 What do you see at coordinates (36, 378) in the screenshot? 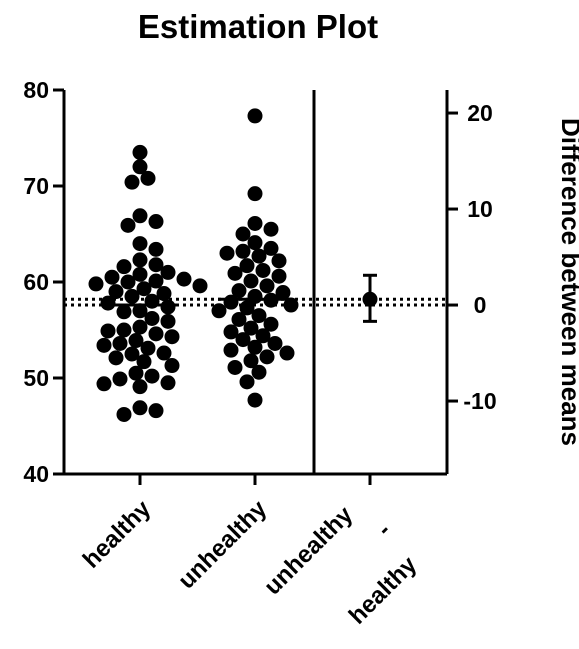
I see `left-tick-label: 50` at bounding box center [36, 378].